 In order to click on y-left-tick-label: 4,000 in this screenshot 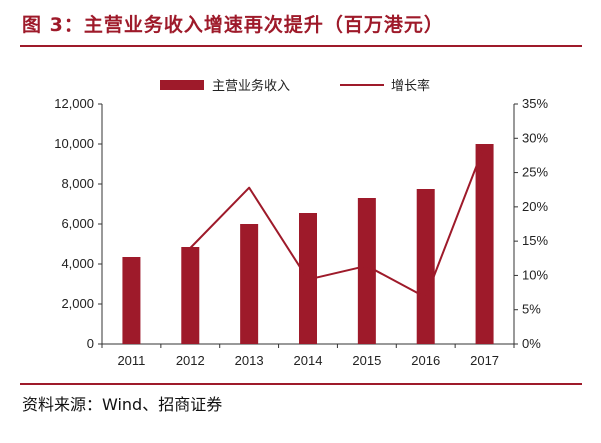, I will do `click(77, 263)`.